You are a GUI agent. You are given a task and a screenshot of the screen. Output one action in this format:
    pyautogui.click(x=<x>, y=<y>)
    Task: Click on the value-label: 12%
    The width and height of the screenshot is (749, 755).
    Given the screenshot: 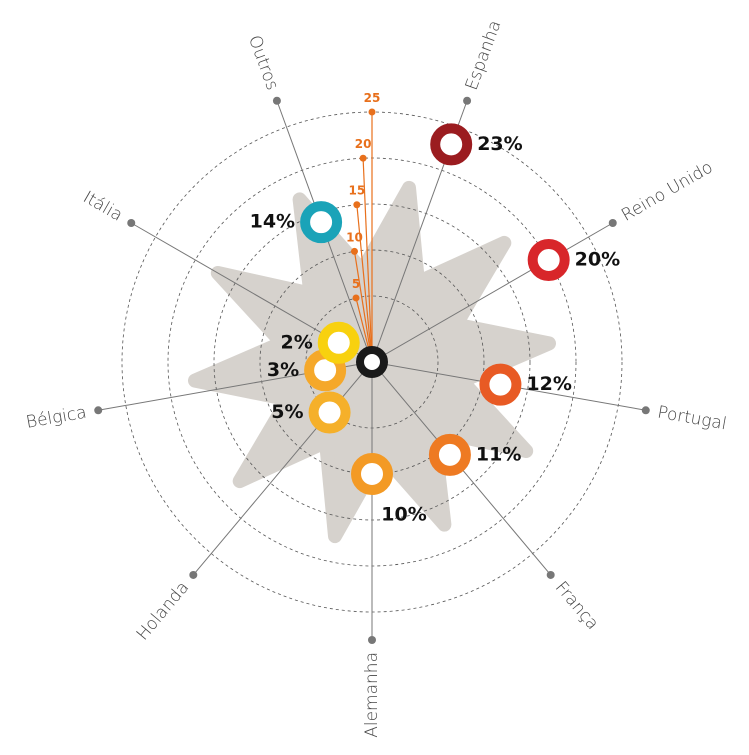 What is the action you would take?
    pyautogui.click(x=548, y=384)
    